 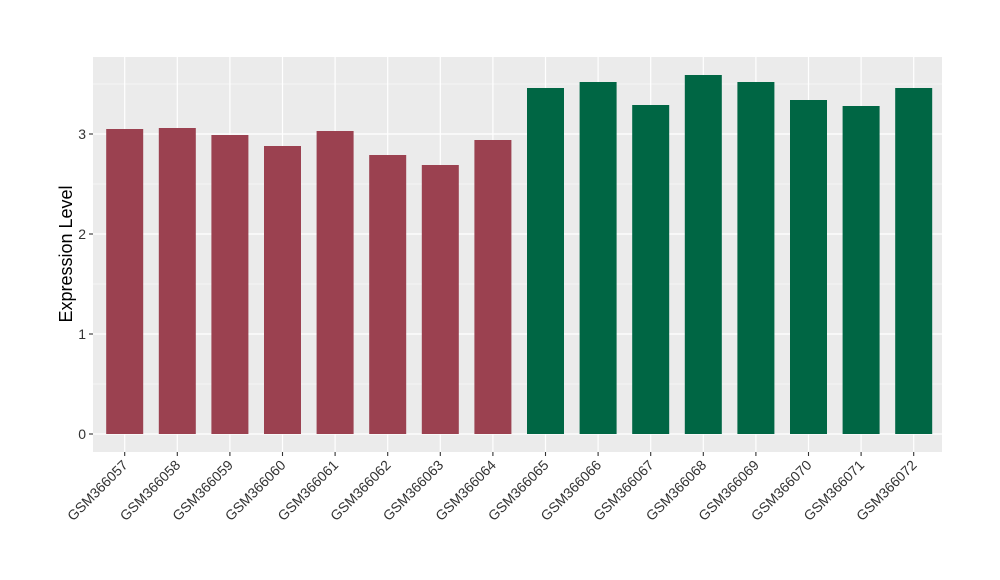 I want to click on bar-GSM366070, so click(x=808, y=267).